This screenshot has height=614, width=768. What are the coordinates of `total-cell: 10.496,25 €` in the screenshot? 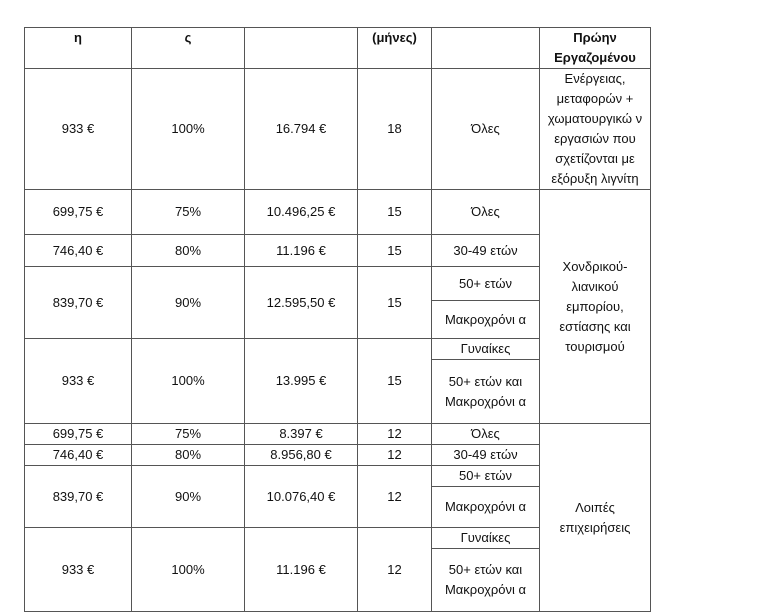 It's located at (301, 212).